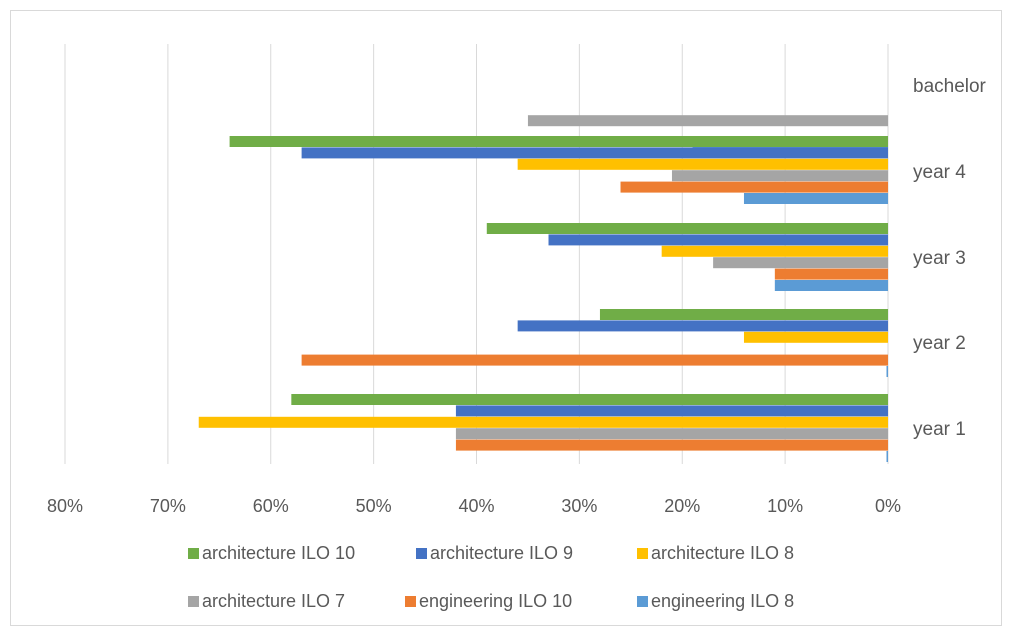 Image resolution: width=1013 pixels, height=634 pixels. I want to click on bar-architecture-ilo-7-bachelor, so click(707, 121).